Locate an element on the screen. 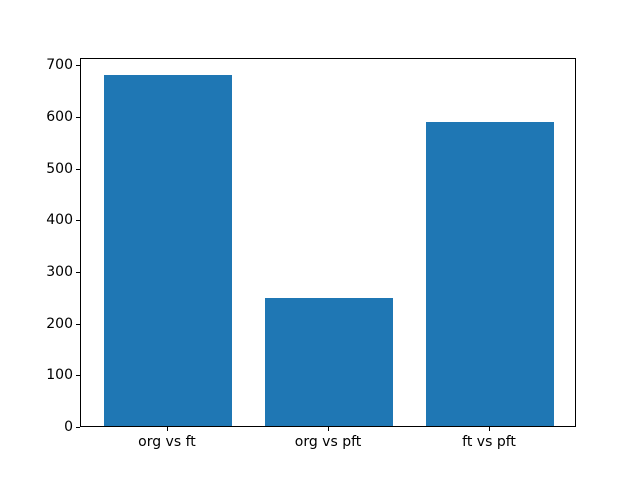 This screenshot has height=480, width=640. bar-ft-vs-pft is located at coordinates (490, 274).